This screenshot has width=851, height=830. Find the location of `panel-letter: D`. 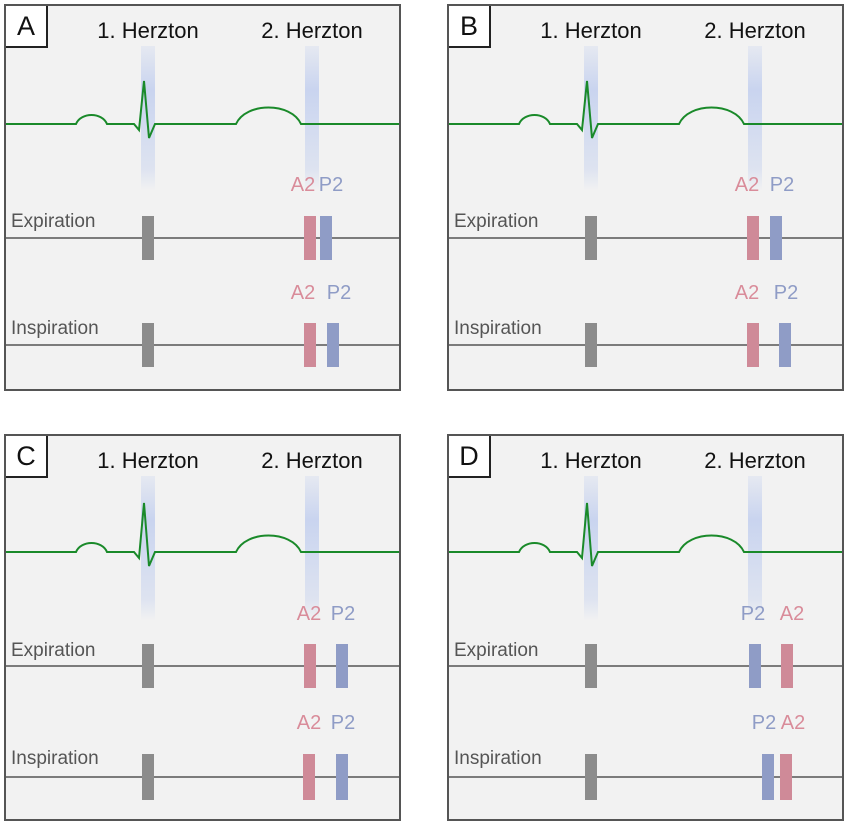

panel-letter: D is located at coordinates (470, 457).